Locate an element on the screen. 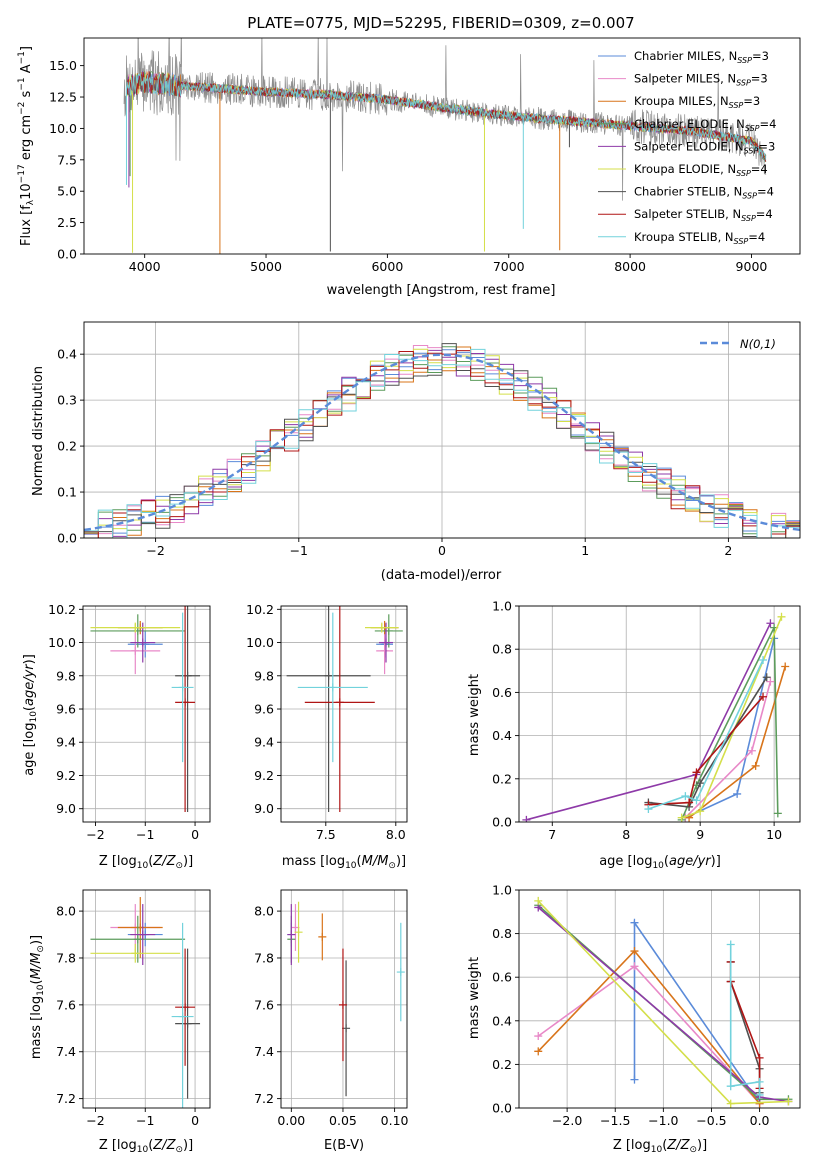 Image resolution: width=819 pixels, height=1170 pixels. massweight-vs-age-ytick-label: 0.6 is located at coordinates (502, 692).